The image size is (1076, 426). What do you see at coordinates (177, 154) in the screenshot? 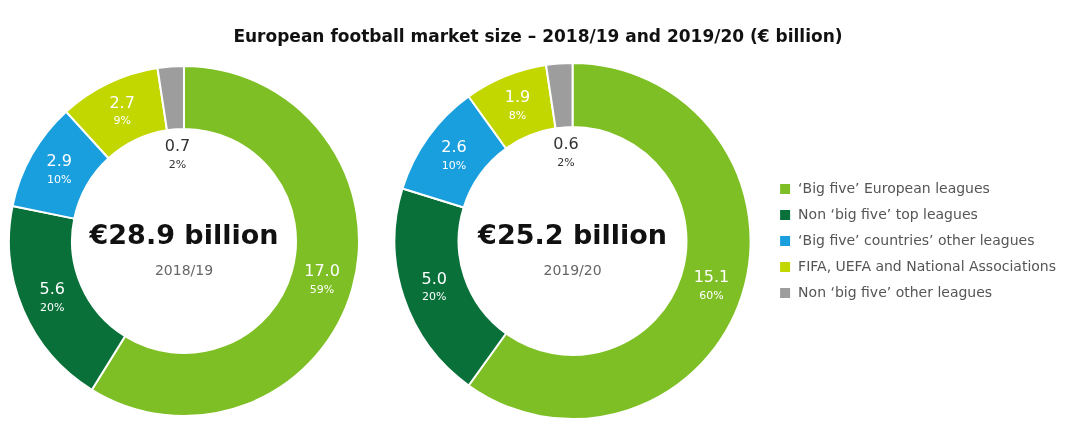
I see `data-label: 0.7 2%` at bounding box center [177, 154].